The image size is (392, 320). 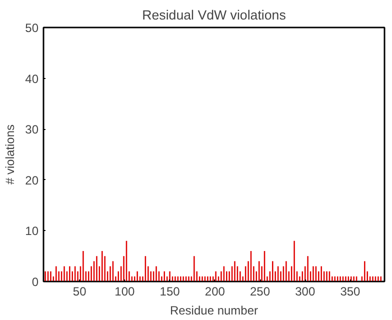 What do you see at coordinates (214, 311) in the screenshot?
I see `x-axis-title: Residue number` at bounding box center [214, 311].